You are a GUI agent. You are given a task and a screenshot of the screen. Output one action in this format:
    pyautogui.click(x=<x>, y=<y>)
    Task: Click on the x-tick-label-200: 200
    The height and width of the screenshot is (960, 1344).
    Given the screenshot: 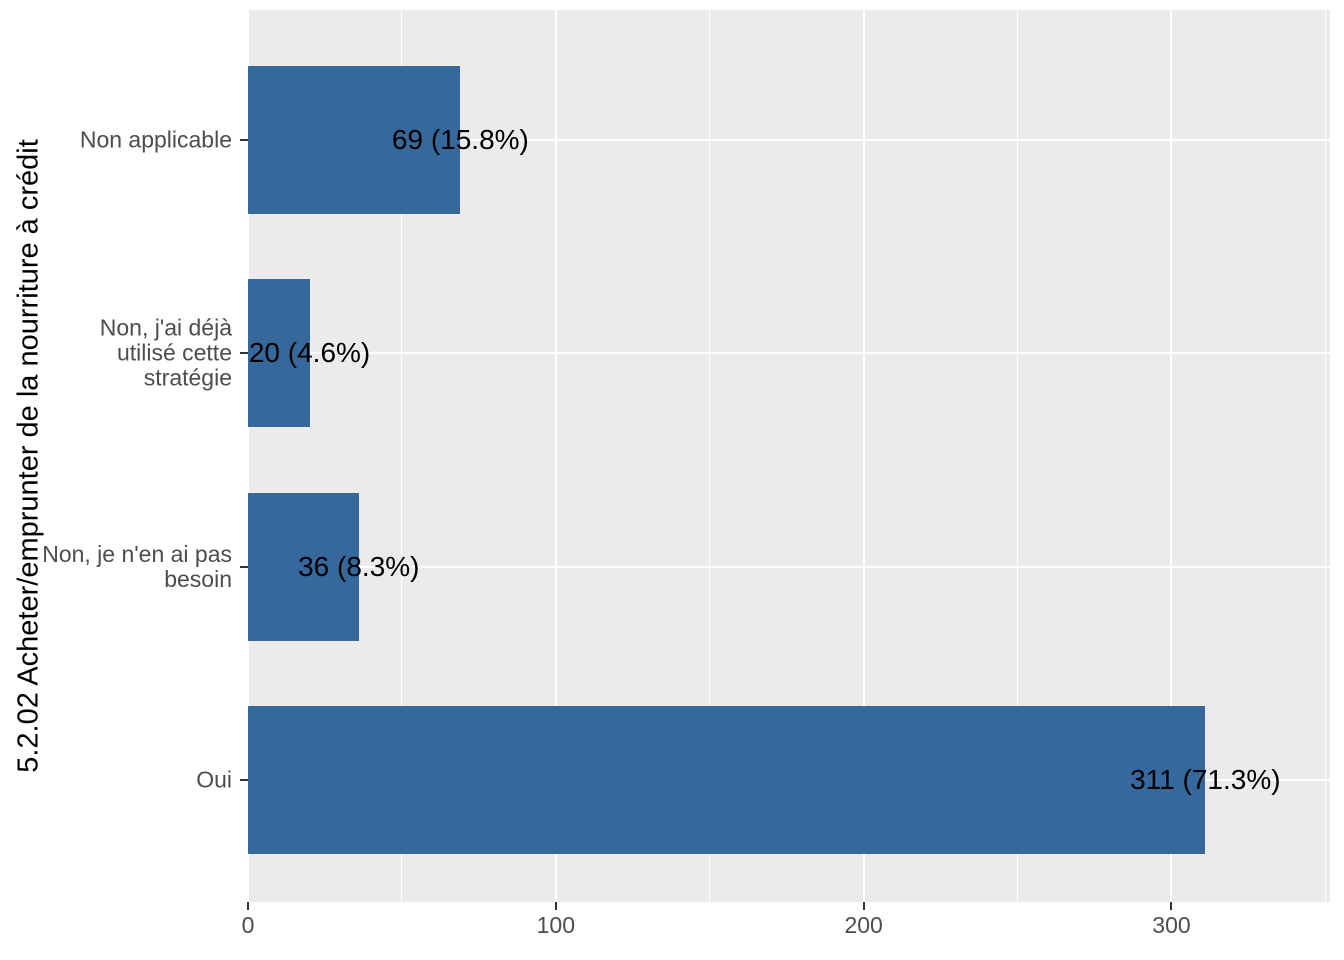 What is the action you would take?
    pyautogui.click(x=863, y=925)
    